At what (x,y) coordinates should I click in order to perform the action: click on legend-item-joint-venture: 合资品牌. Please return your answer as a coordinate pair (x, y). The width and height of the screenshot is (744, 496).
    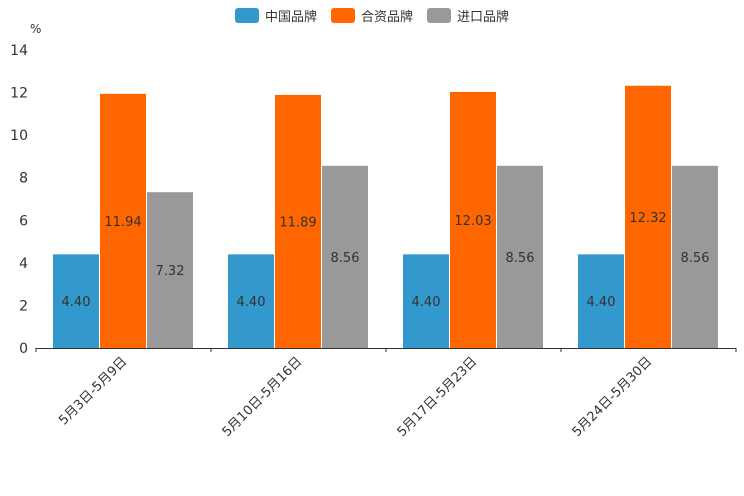
    Looking at the image, I should click on (371, 15).